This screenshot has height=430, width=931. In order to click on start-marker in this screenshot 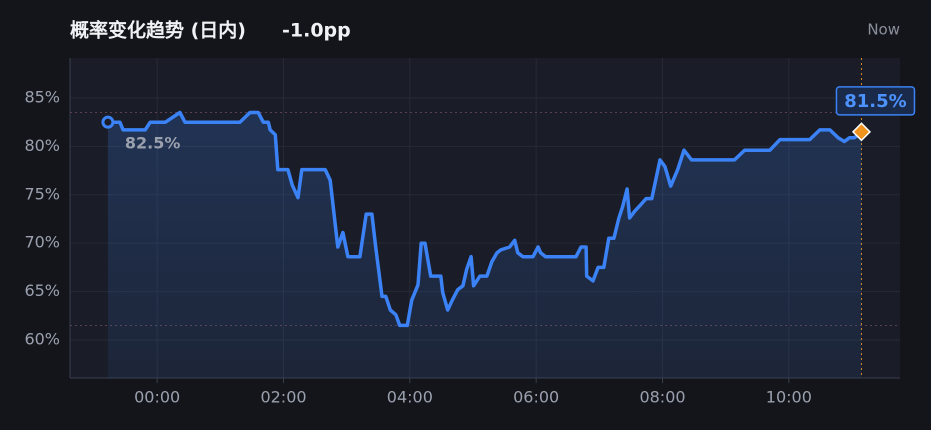, I will do `click(108, 122)`.